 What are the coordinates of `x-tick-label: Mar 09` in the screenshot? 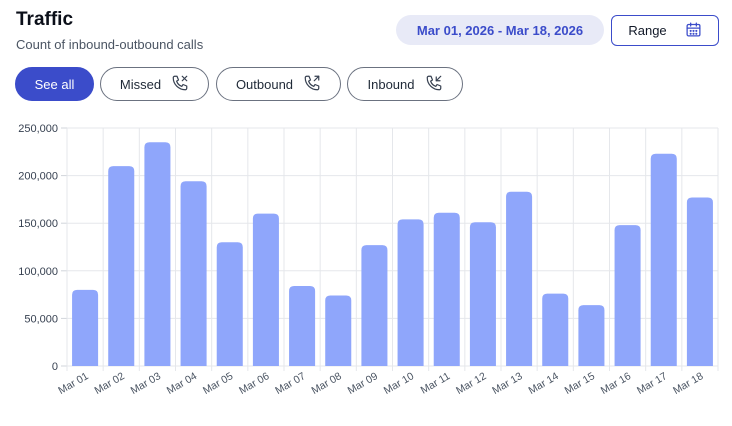 It's located at (363, 383).